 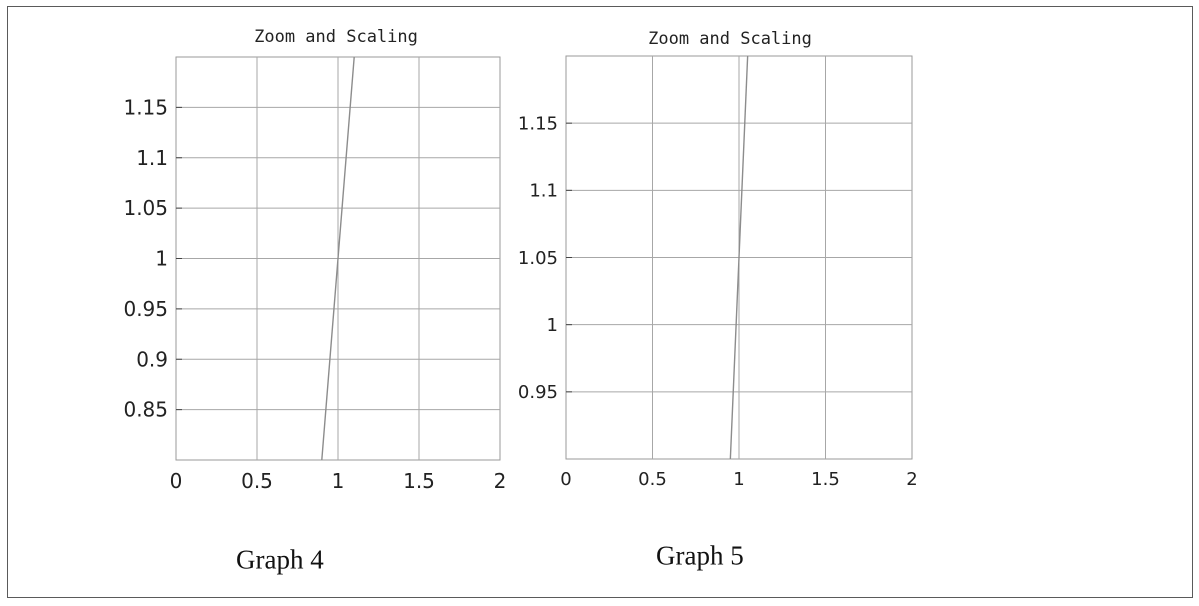 What do you see at coordinates (825, 479) in the screenshot?
I see `graph-5-x-tick-label: 1.5` at bounding box center [825, 479].